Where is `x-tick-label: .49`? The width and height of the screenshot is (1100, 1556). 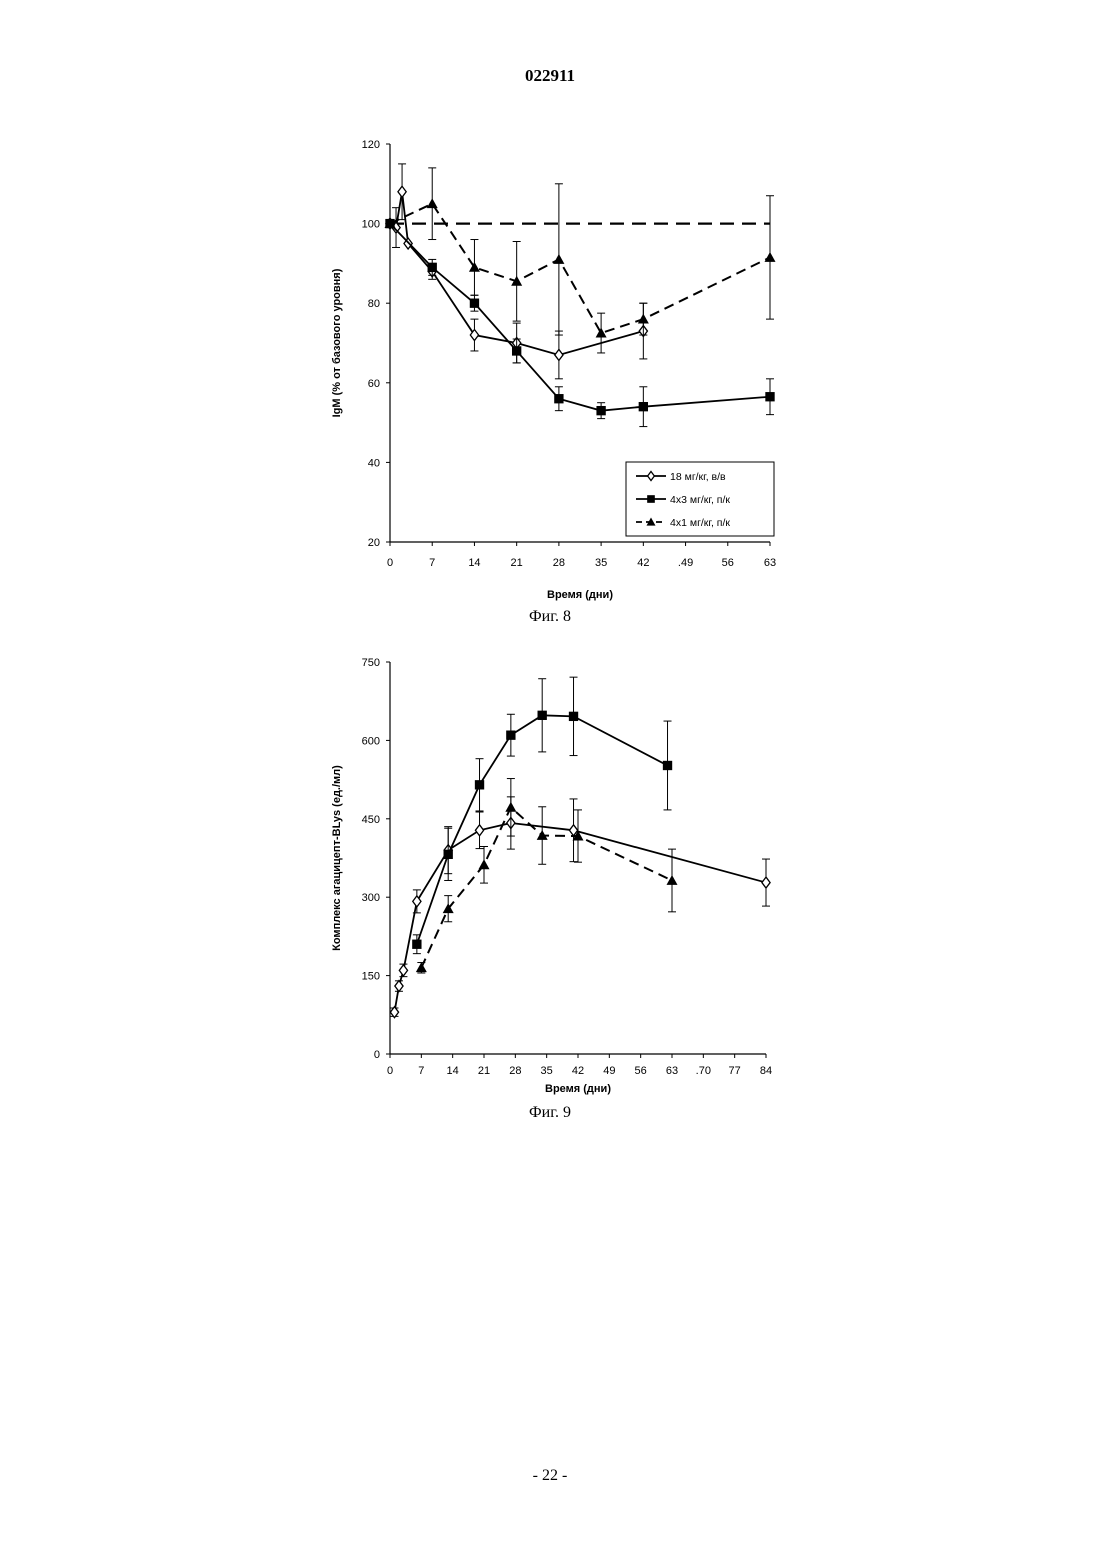
x-tick-label: .49 is located at coordinates (685, 563).